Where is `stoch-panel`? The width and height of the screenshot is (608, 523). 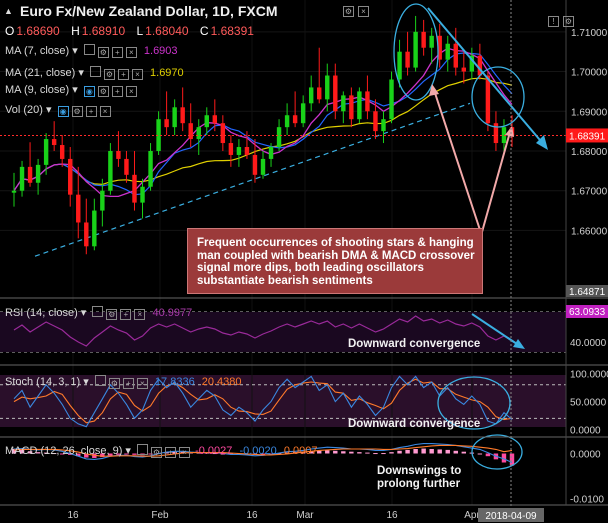
stoch-panel is located at coordinates (283, 401).